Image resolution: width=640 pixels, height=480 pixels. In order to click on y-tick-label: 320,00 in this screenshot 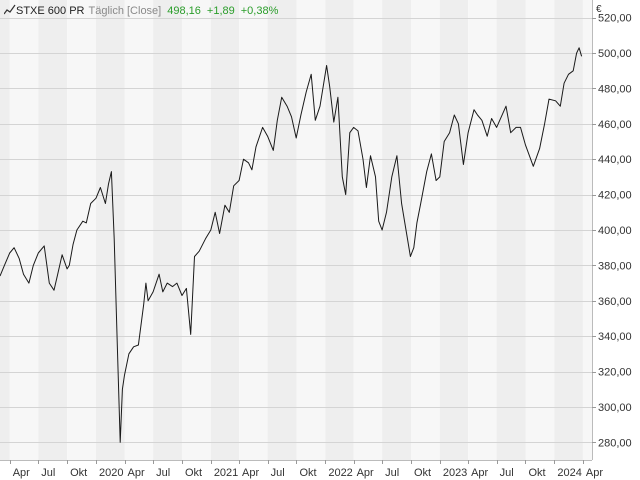, I will do `click(615, 373)`.